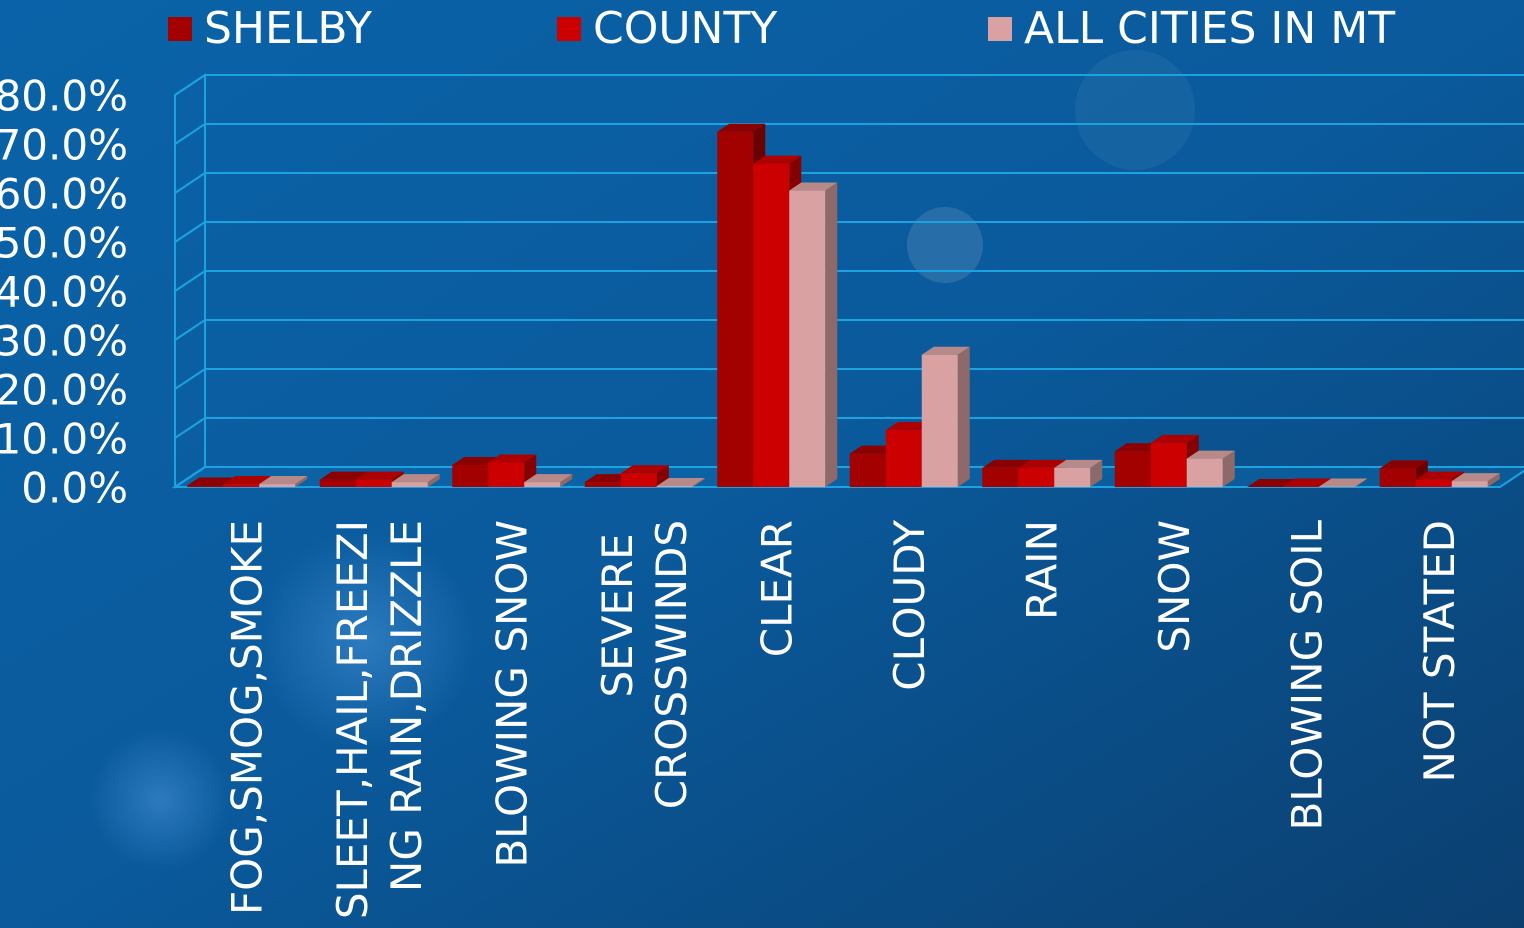  I want to click on legend-label: SHELBY, so click(288, 28).